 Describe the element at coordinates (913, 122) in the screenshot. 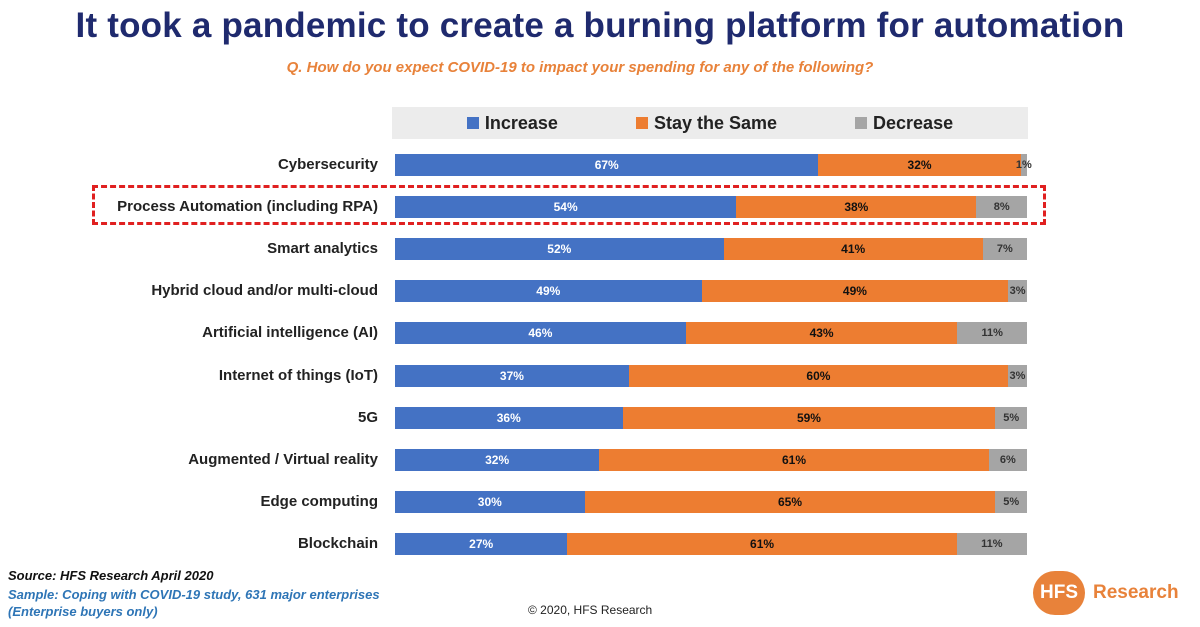

I see `legend-label-decrease: Decrease` at that location.